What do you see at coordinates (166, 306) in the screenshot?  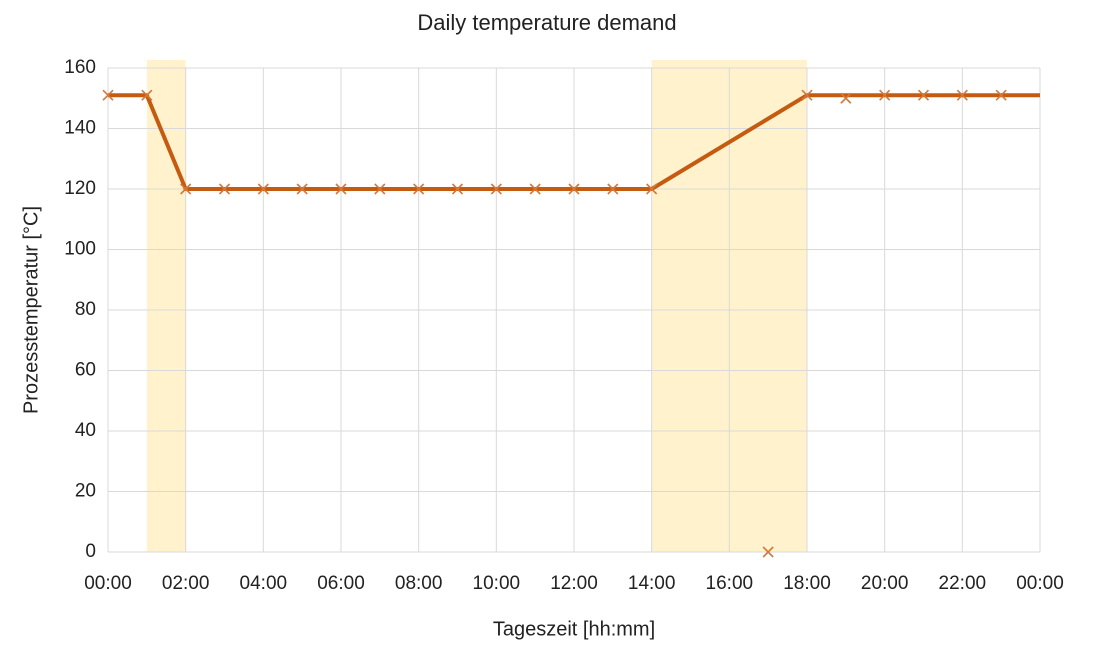 I see `highlight-band` at bounding box center [166, 306].